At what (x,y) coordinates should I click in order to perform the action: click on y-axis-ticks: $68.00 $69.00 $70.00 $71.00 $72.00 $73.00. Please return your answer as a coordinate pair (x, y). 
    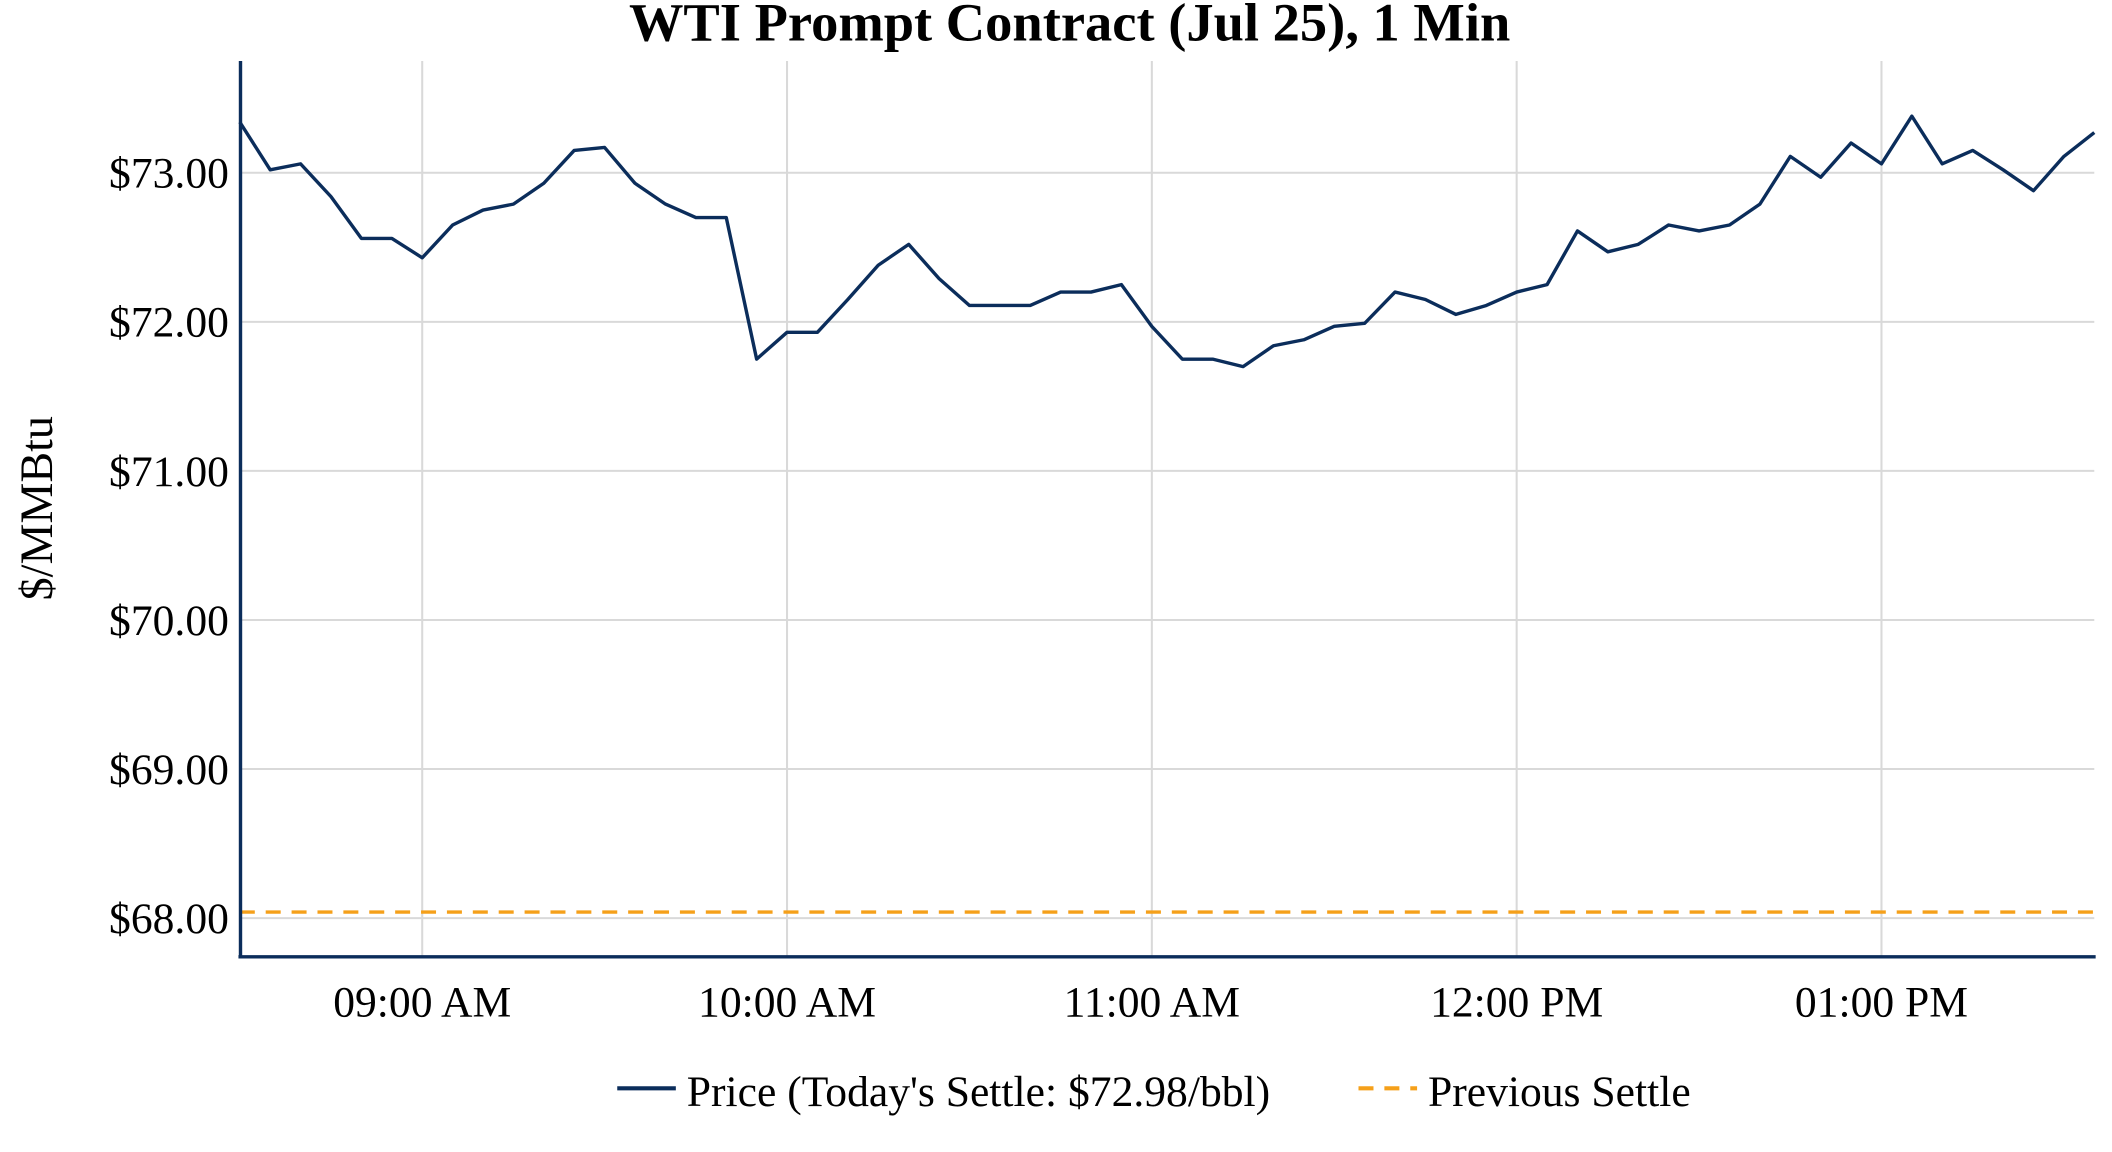
    Looking at the image, I should click on (169, 546).